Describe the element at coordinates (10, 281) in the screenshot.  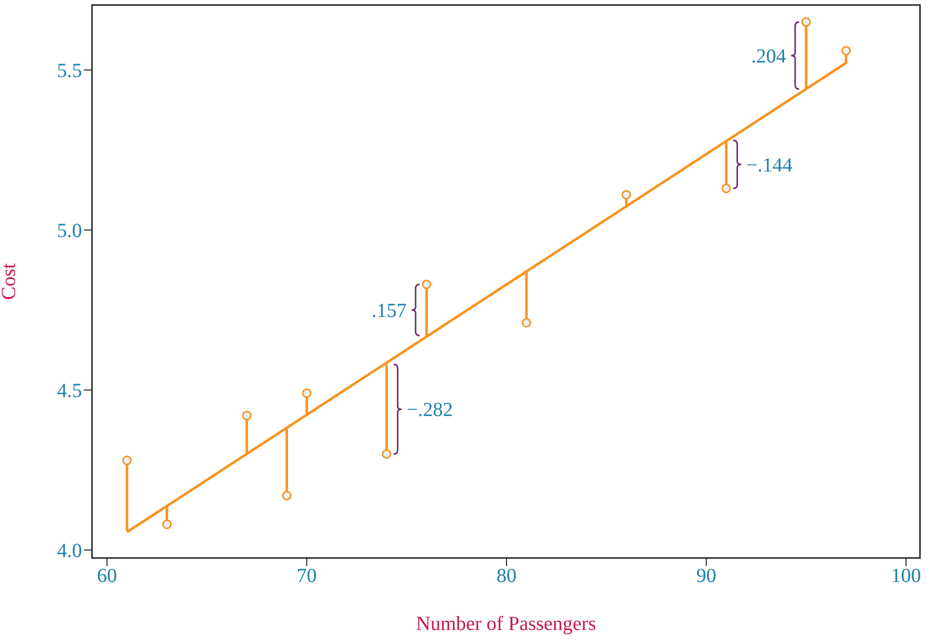
I see `y-axis-title: Cost` at that location.